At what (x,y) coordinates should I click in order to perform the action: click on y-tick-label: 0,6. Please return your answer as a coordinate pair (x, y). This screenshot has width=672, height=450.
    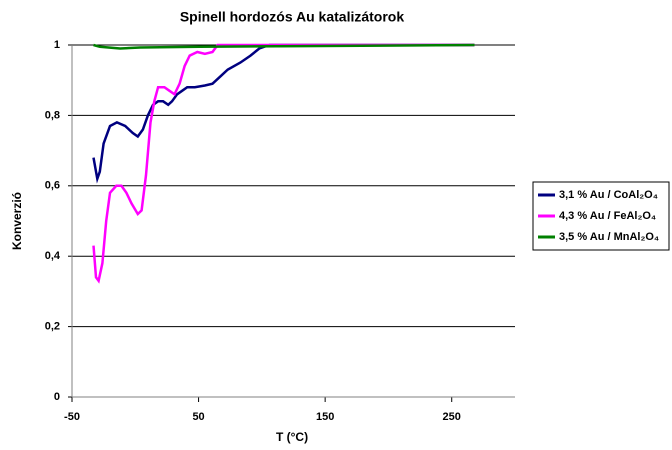
    Looking at the image, I should click on (52, 186).